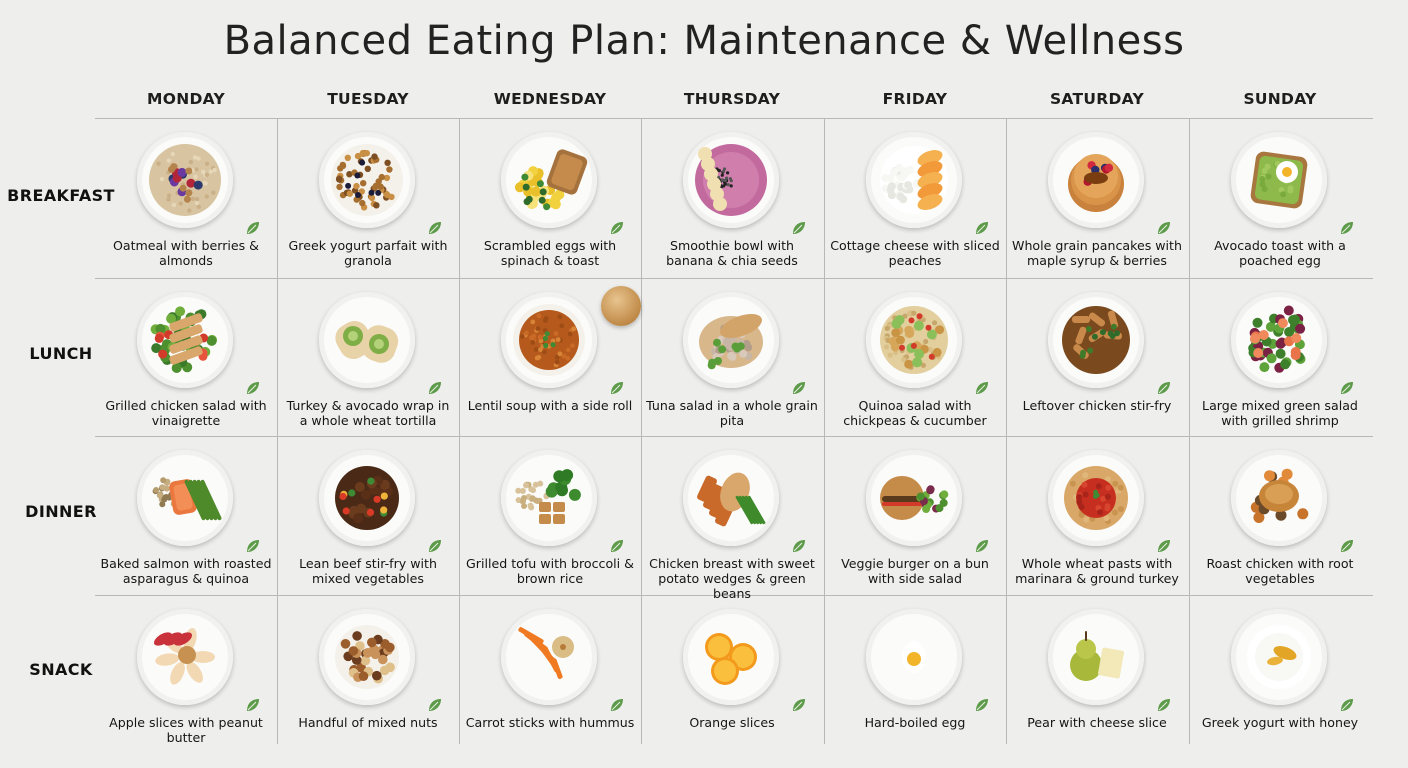 The height and width of the screenshot is (768, 1408). What do you see at coordinates (732, 197) in the screenshot?
I see `meal-cell-breakfast-thursday: Smoothie bowl with banana & chia seeds` at bounding box center [732, 197].